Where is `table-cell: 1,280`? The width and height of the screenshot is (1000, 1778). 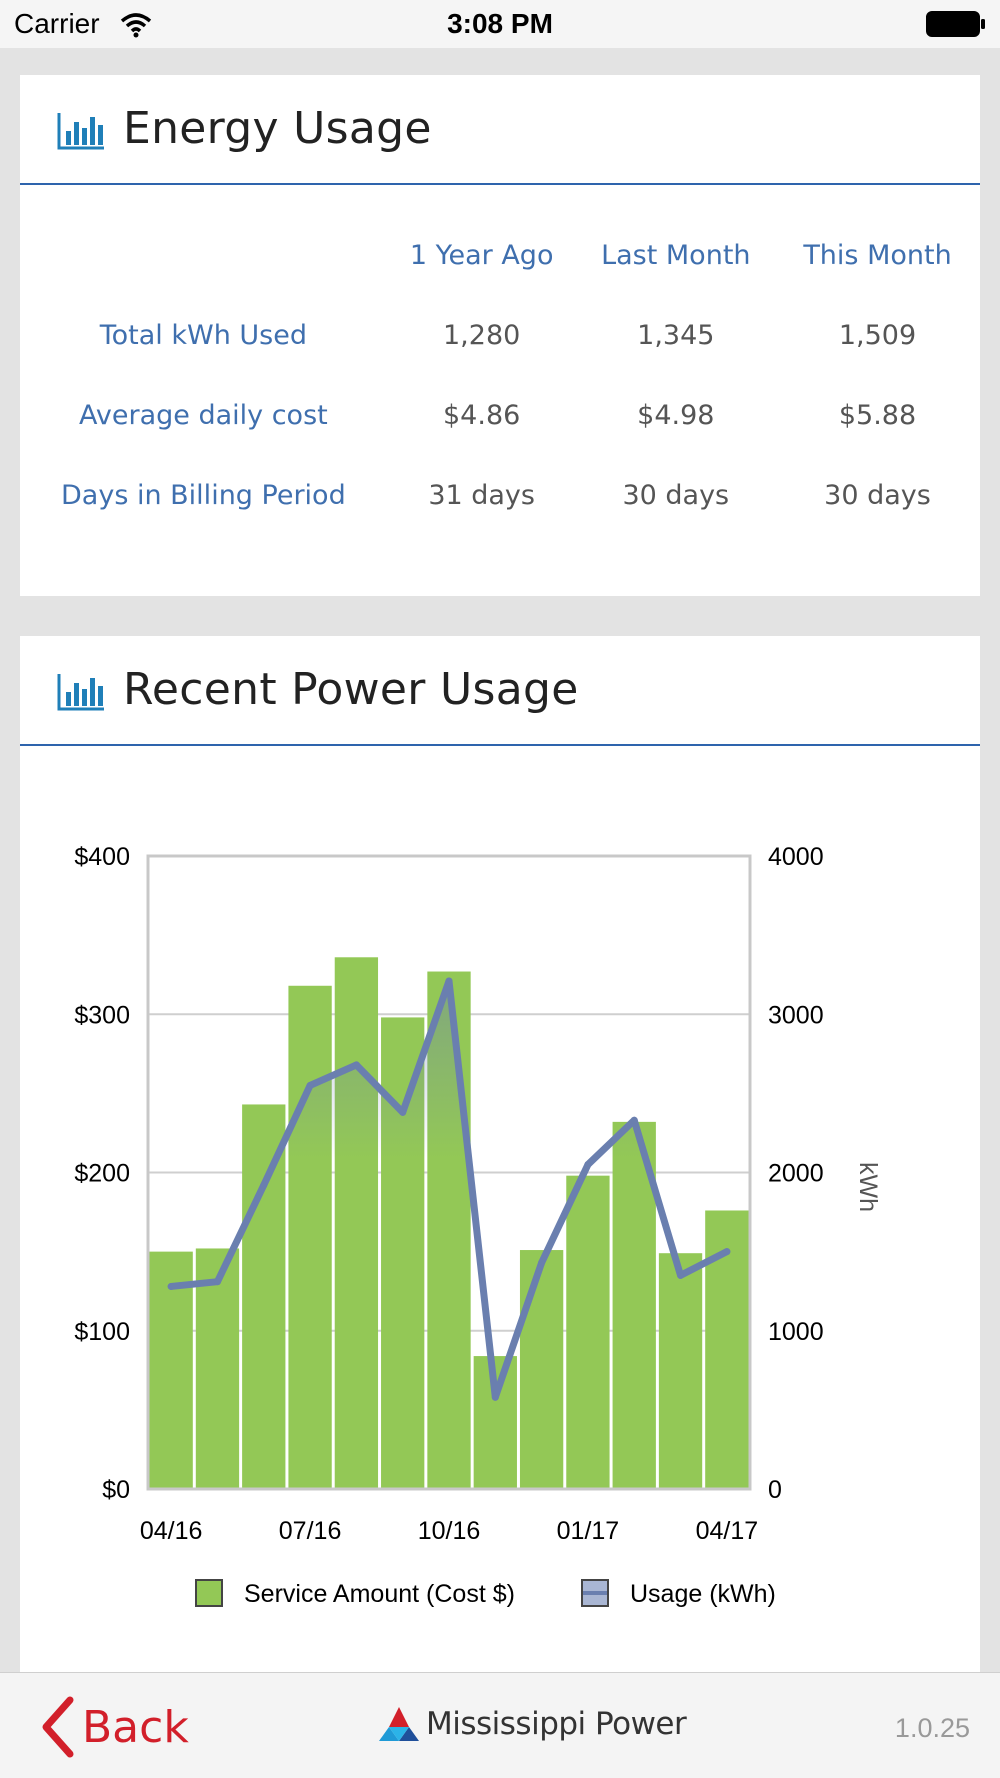 table-cell: 1,280 is located at coordinates (482, 335).